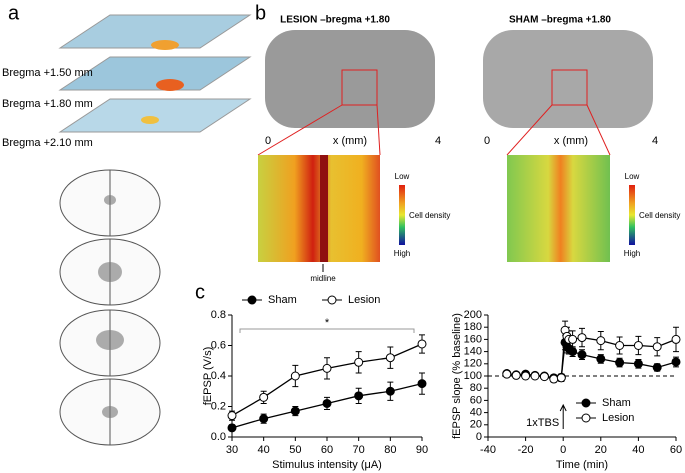 The height and width of the screenshot is (473, 685). Describe the element at coordinates (323, 278) in the screenshot. I see `midline-label: midline` at that location.